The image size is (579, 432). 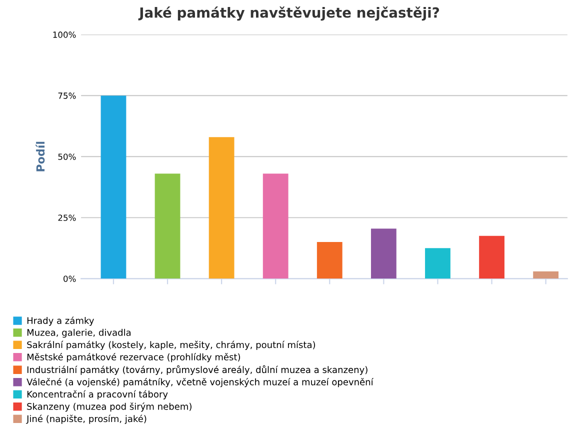 I want to click on legend-label: Městské památkové rezervace (prohlídky měst), so click(x=133, y=357).